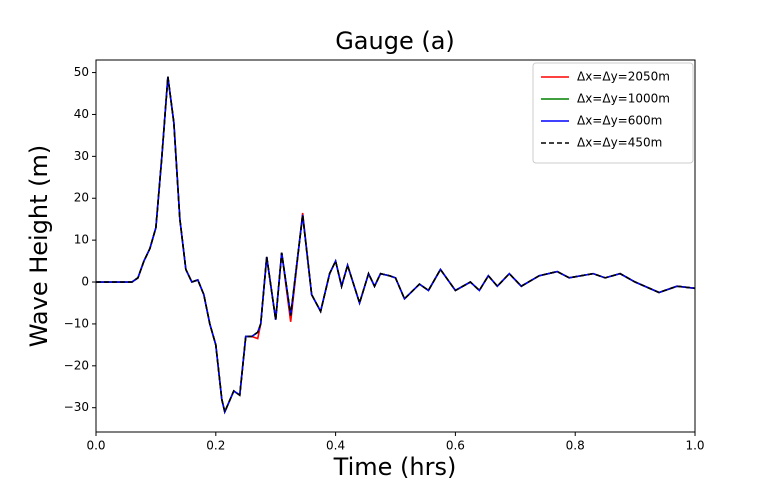 This screenshot has height=483, width=772. I want to click on x-tick-label: 0.8, so click(575, 446).